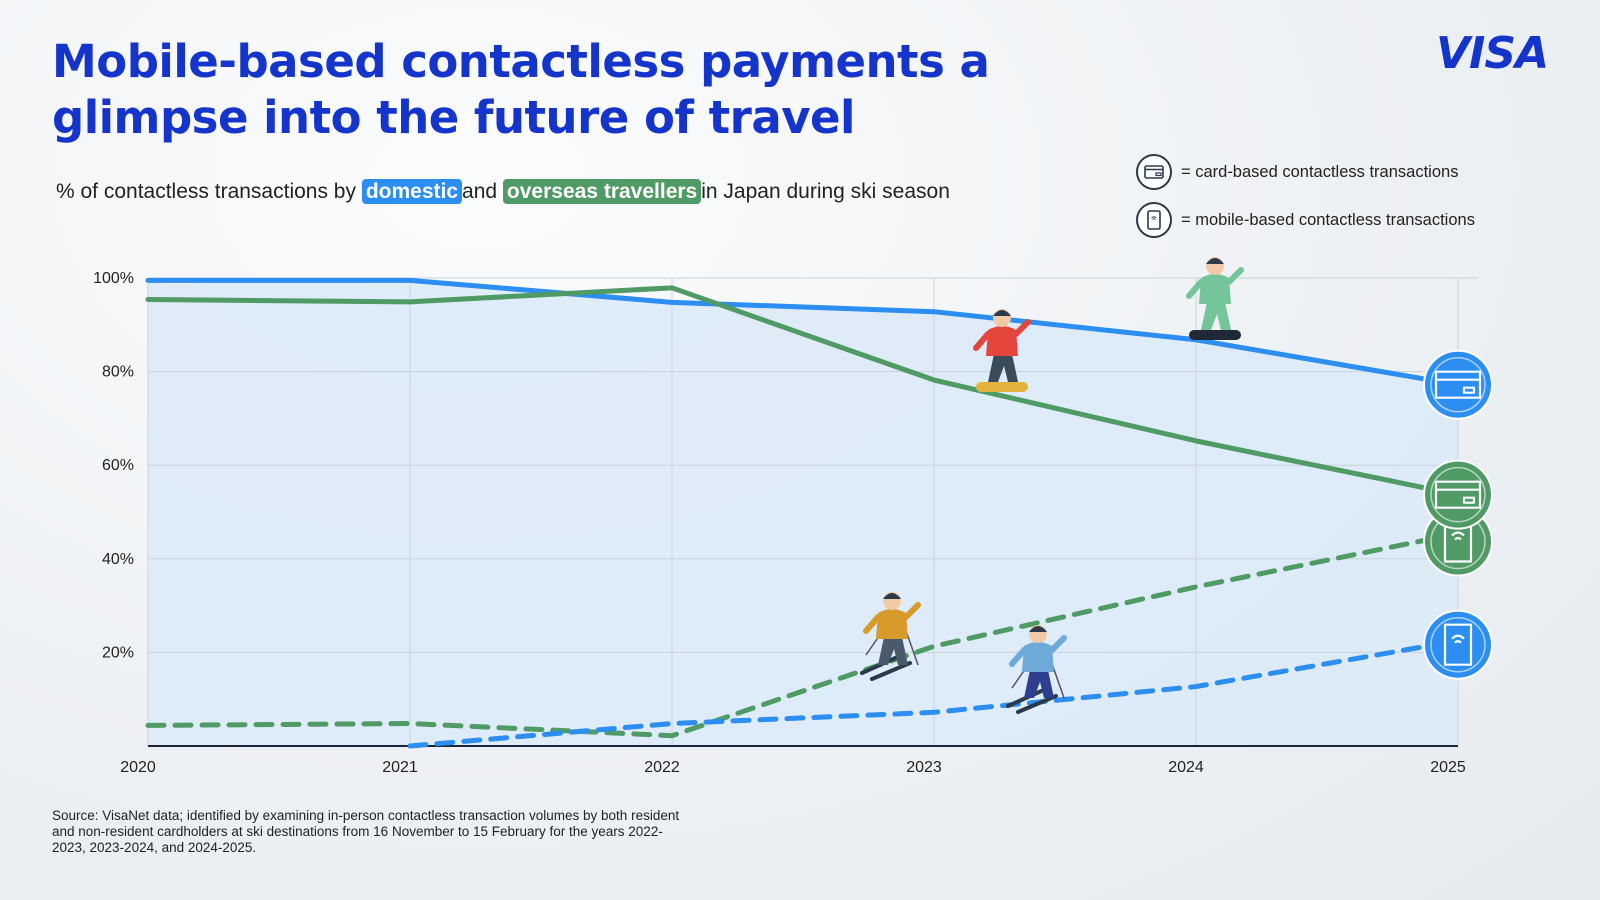 The width and height of the screenshot is (1600, 900). What do you see at coordinates (118, 465) in the screenshot?
I see `y-tick-label: 60%` at bounding box center [118, 465].